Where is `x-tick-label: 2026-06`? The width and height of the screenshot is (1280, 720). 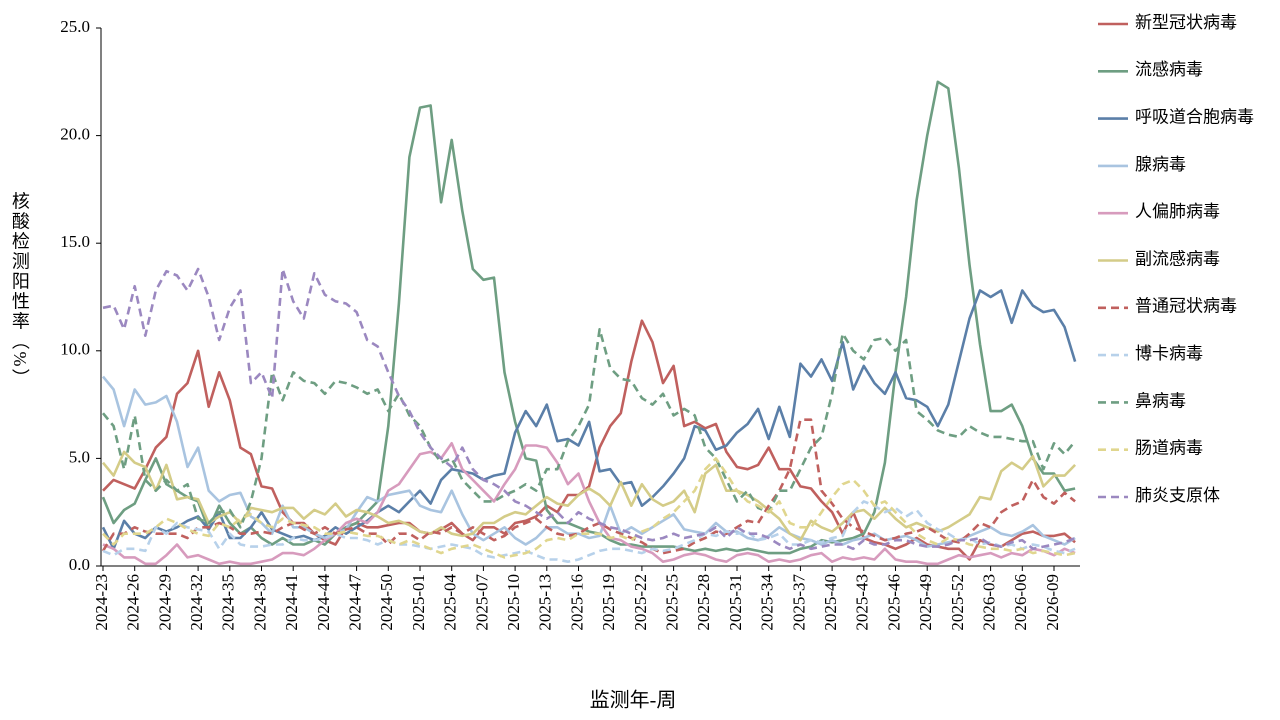 x-tick-label: 2026-06 is located at coordinates (1020, 602).